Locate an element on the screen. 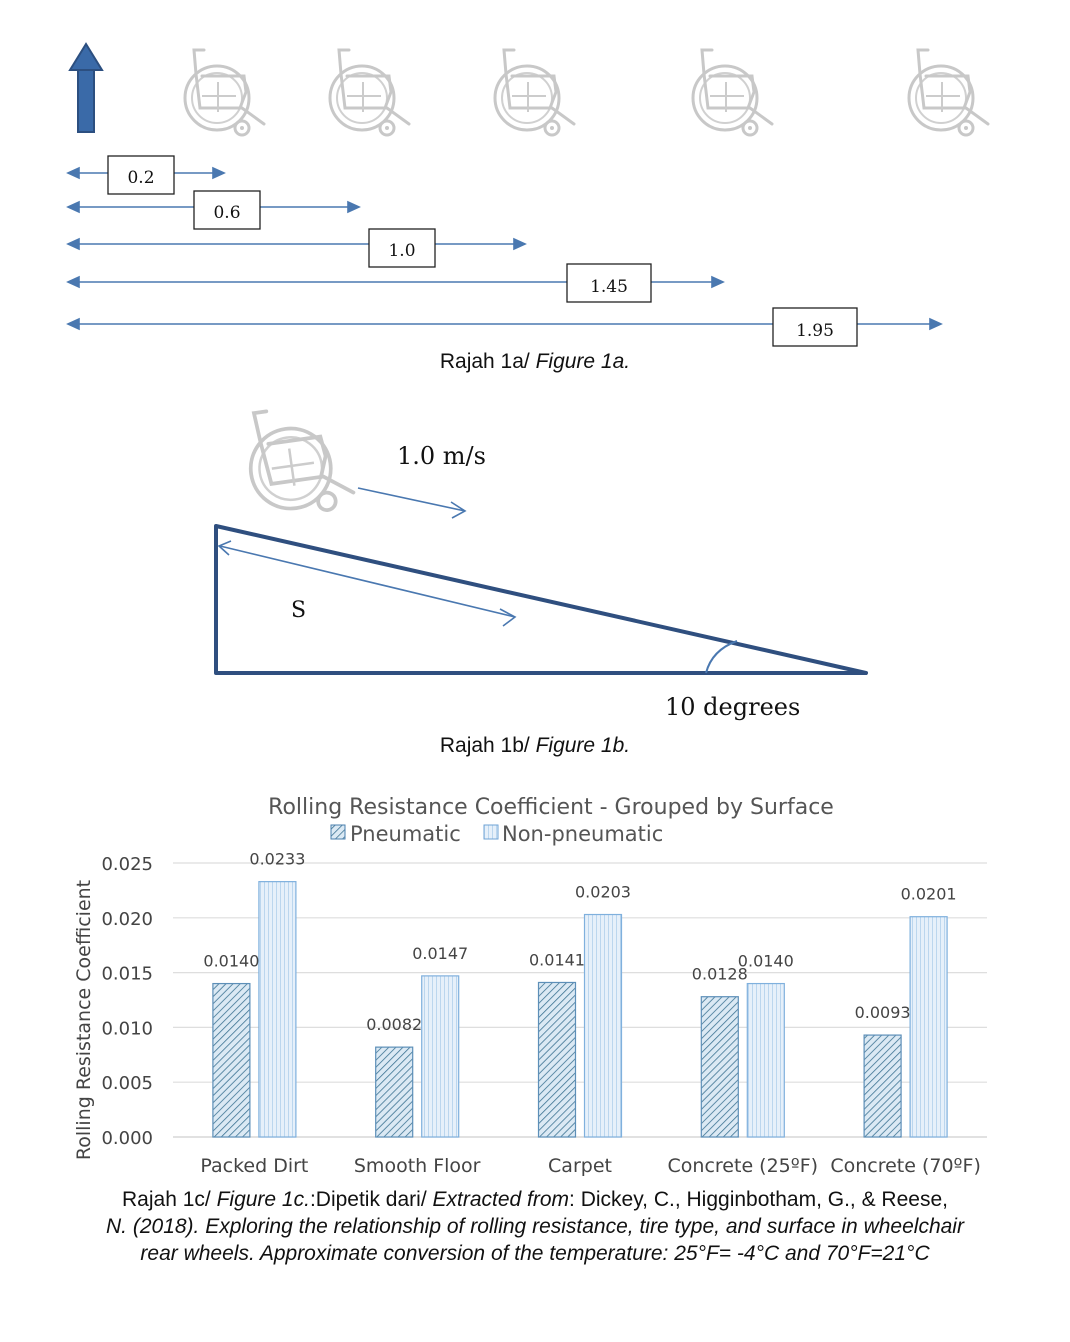  angle-label: 10 degrees is located at coordinates (732, 707).